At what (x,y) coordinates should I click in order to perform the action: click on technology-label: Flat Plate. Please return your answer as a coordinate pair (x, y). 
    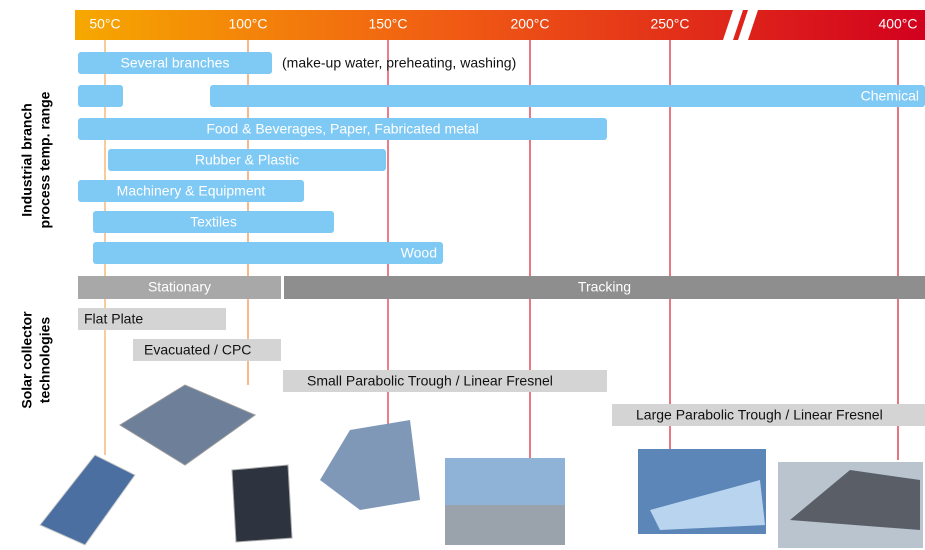
    Looking at the image, I should click on (113, 319).